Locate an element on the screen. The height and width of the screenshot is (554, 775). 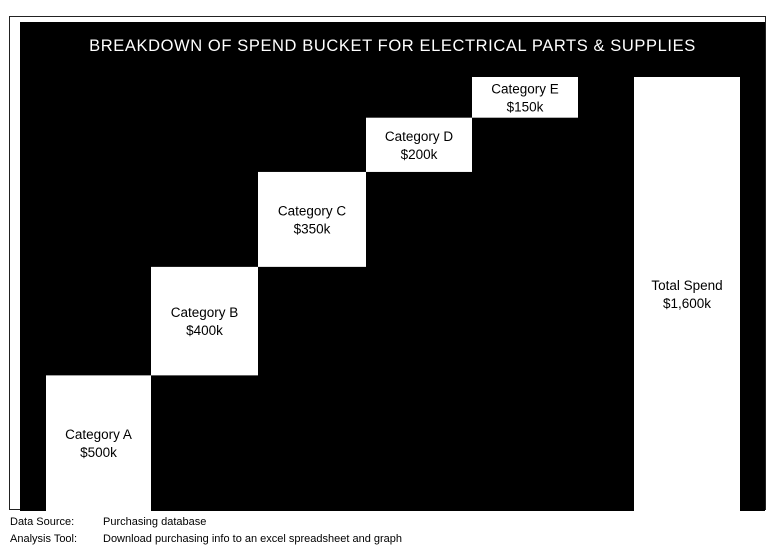
bar-category-label: Category B is located at coordinates (205, 312).